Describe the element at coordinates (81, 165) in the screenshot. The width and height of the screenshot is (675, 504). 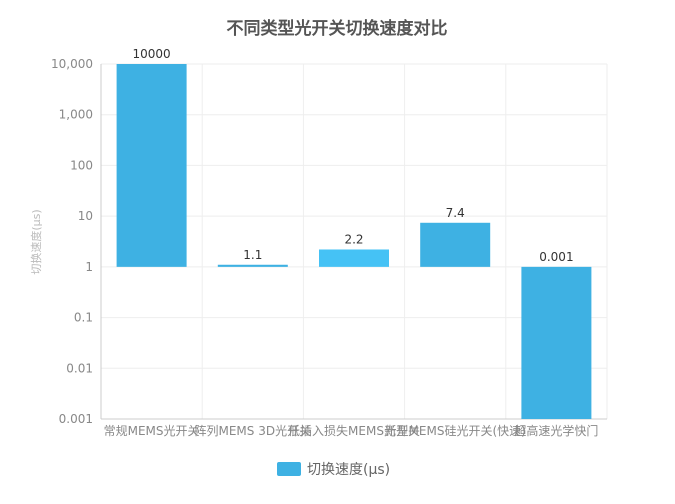
I see `y-tick-label: 100` at that location.